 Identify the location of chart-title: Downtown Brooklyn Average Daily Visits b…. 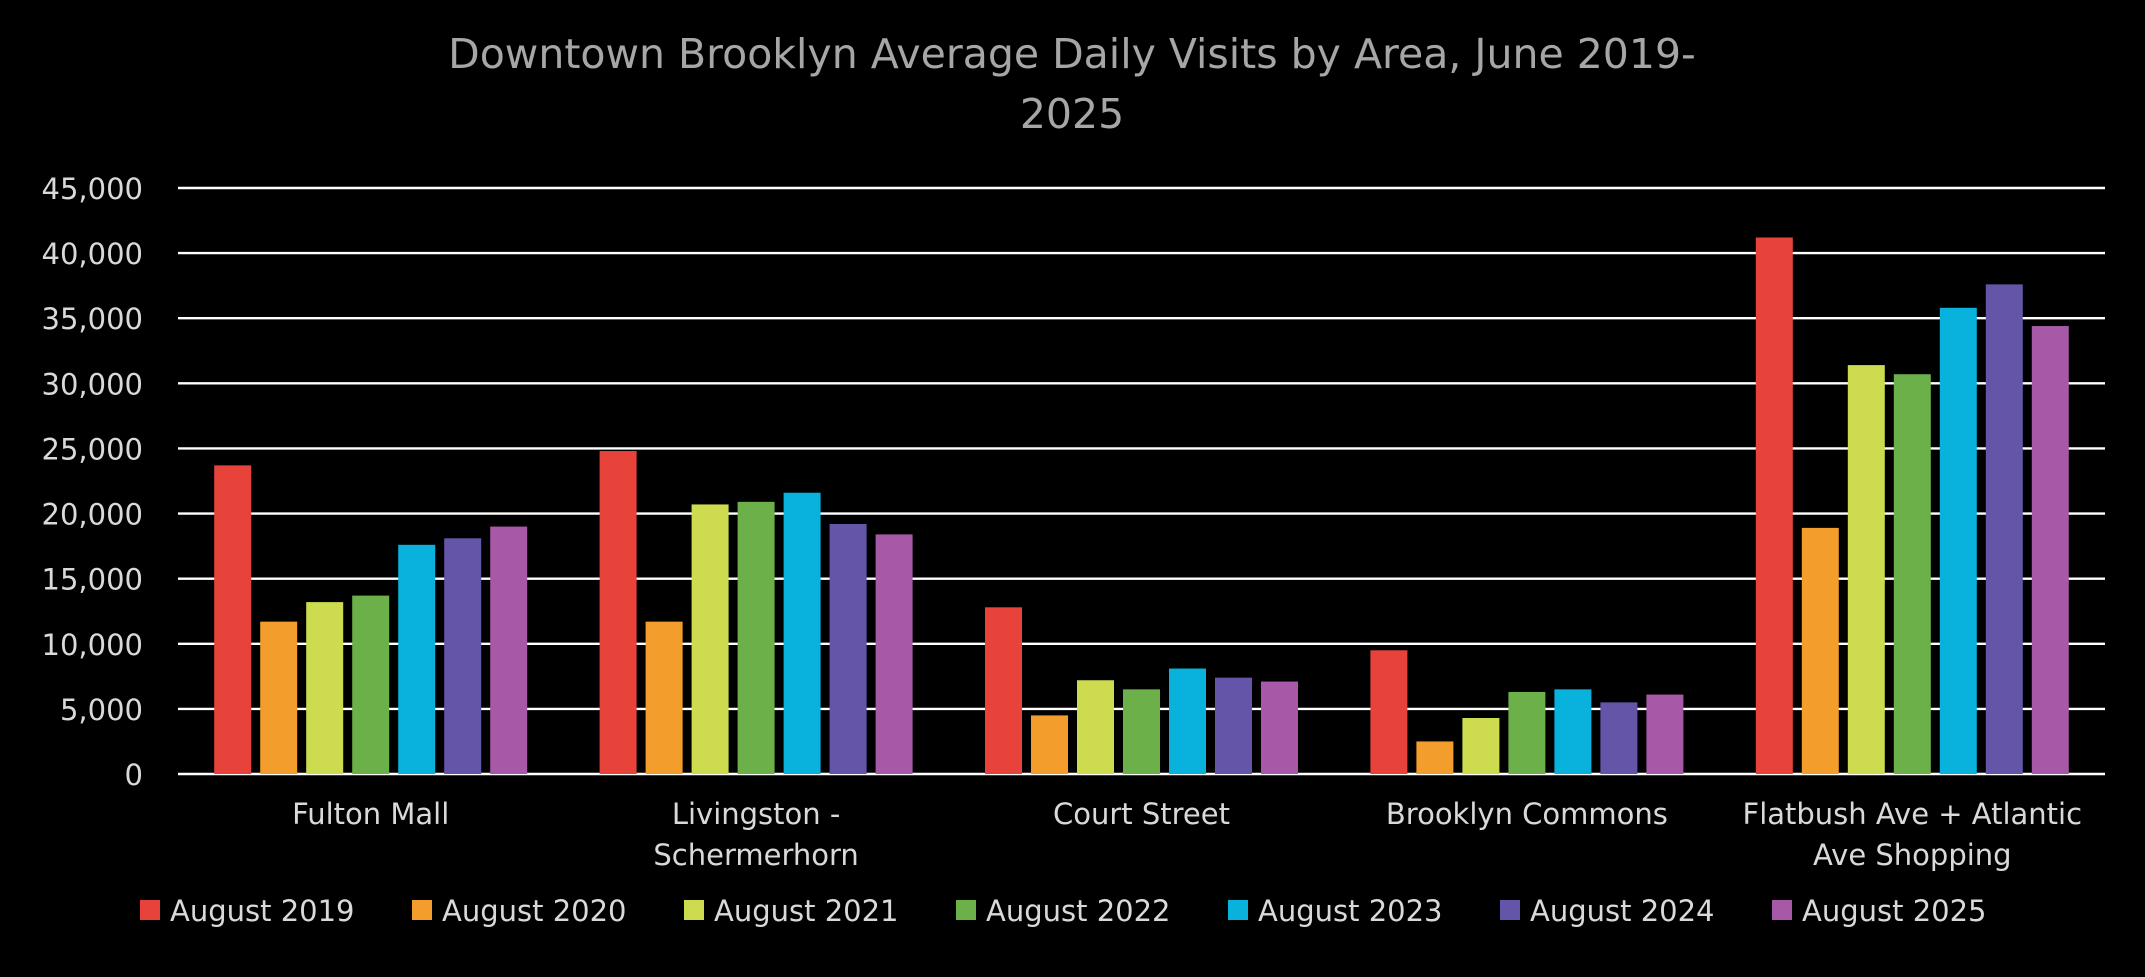
(1072, 84).